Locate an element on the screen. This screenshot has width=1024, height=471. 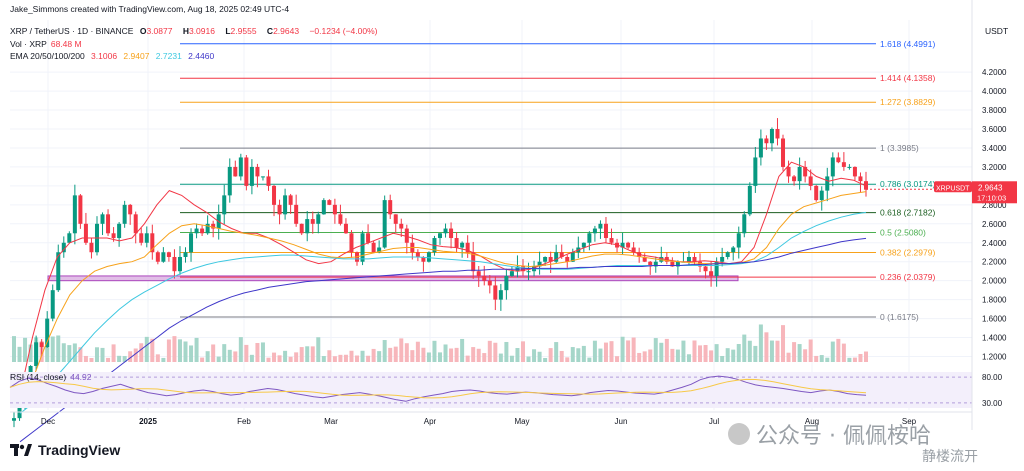
fib-label: 1.414 (4.1358) is located at coordinates (907, 78).